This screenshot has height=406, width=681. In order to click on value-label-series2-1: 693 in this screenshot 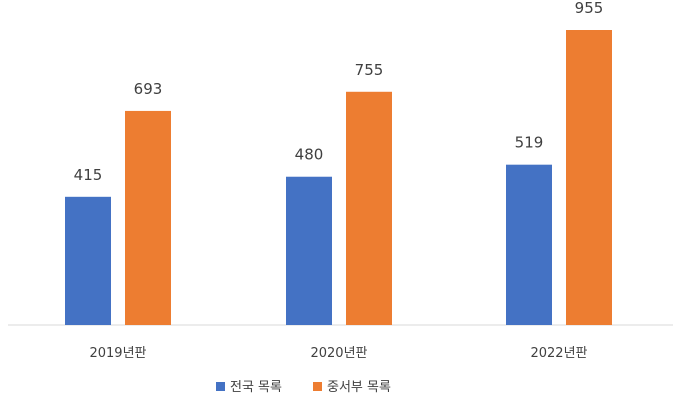, I will do `click(148, 89)`.